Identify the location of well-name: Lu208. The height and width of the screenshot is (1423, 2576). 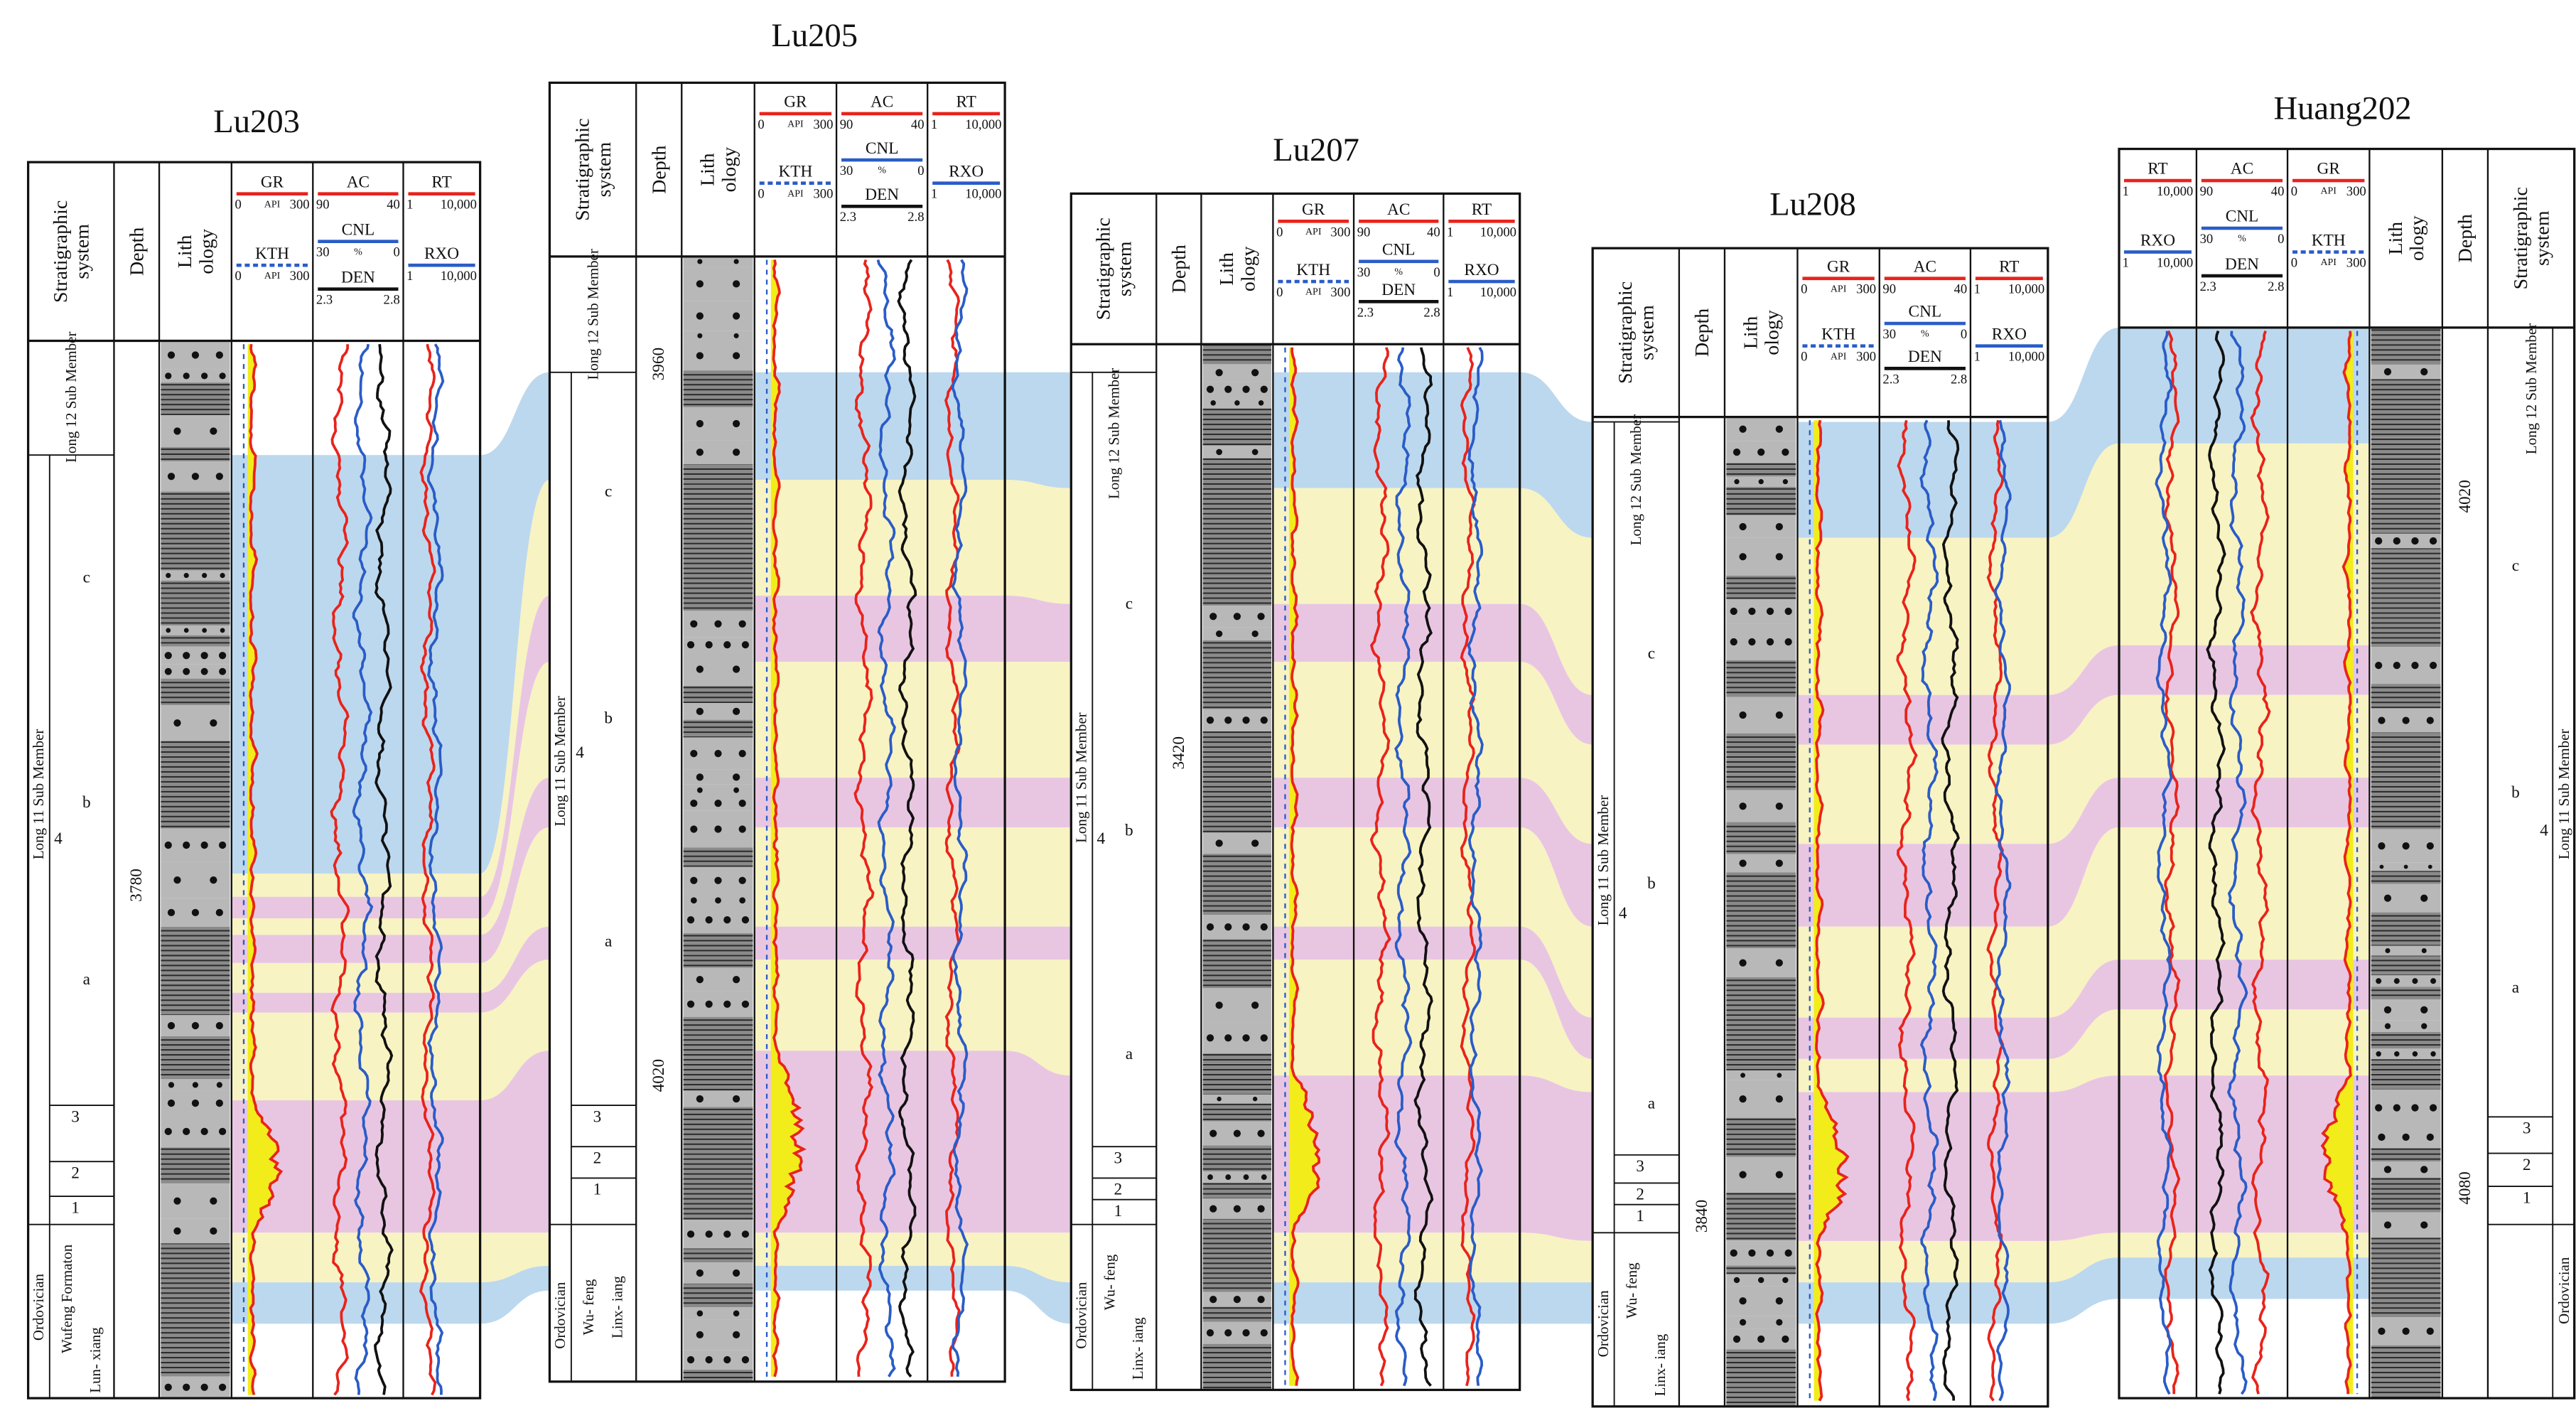
(1812, 205).